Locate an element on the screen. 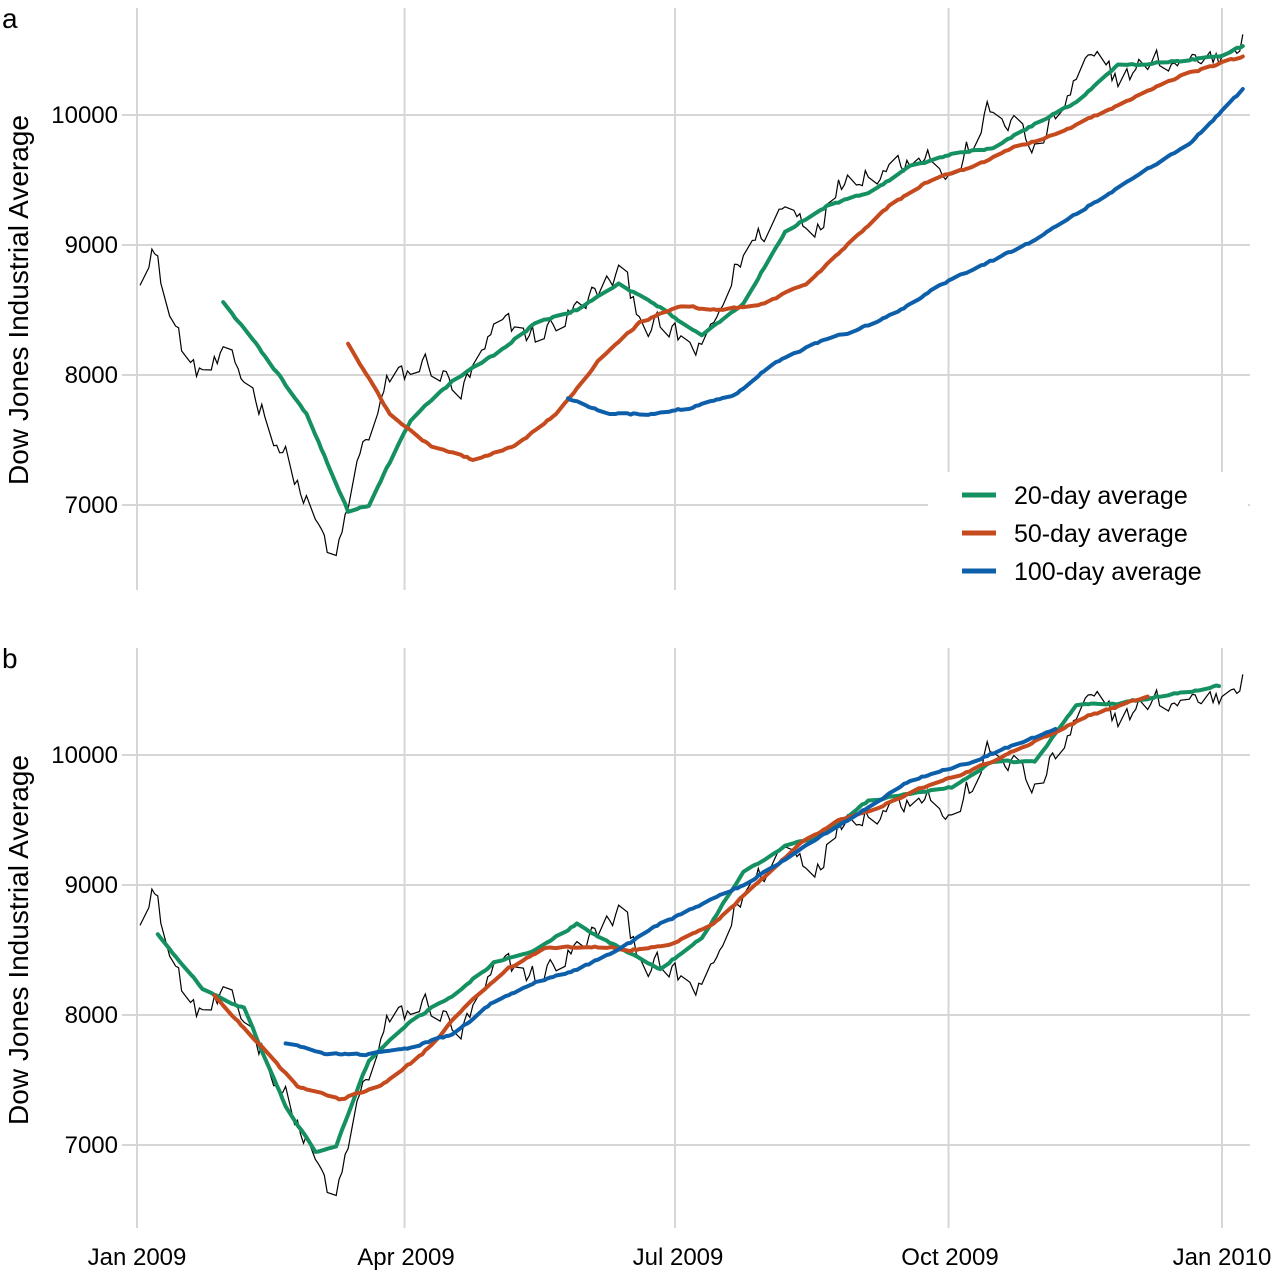 Image resolution: width=1280 pixels, height=1280 pixels. panel-b-y-tick-8000: 8000 is located at coordinates (91, 1015).